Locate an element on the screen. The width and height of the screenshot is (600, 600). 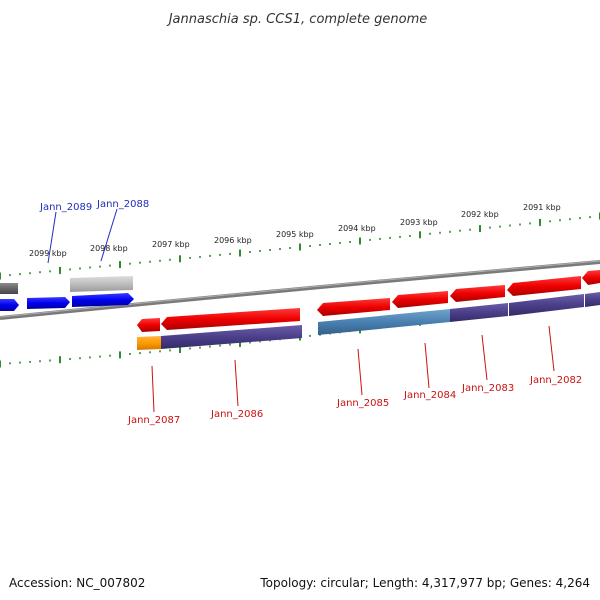
map-title: Jannaschia sp. CCS1, complete genome is located at coordinates (297, 19).